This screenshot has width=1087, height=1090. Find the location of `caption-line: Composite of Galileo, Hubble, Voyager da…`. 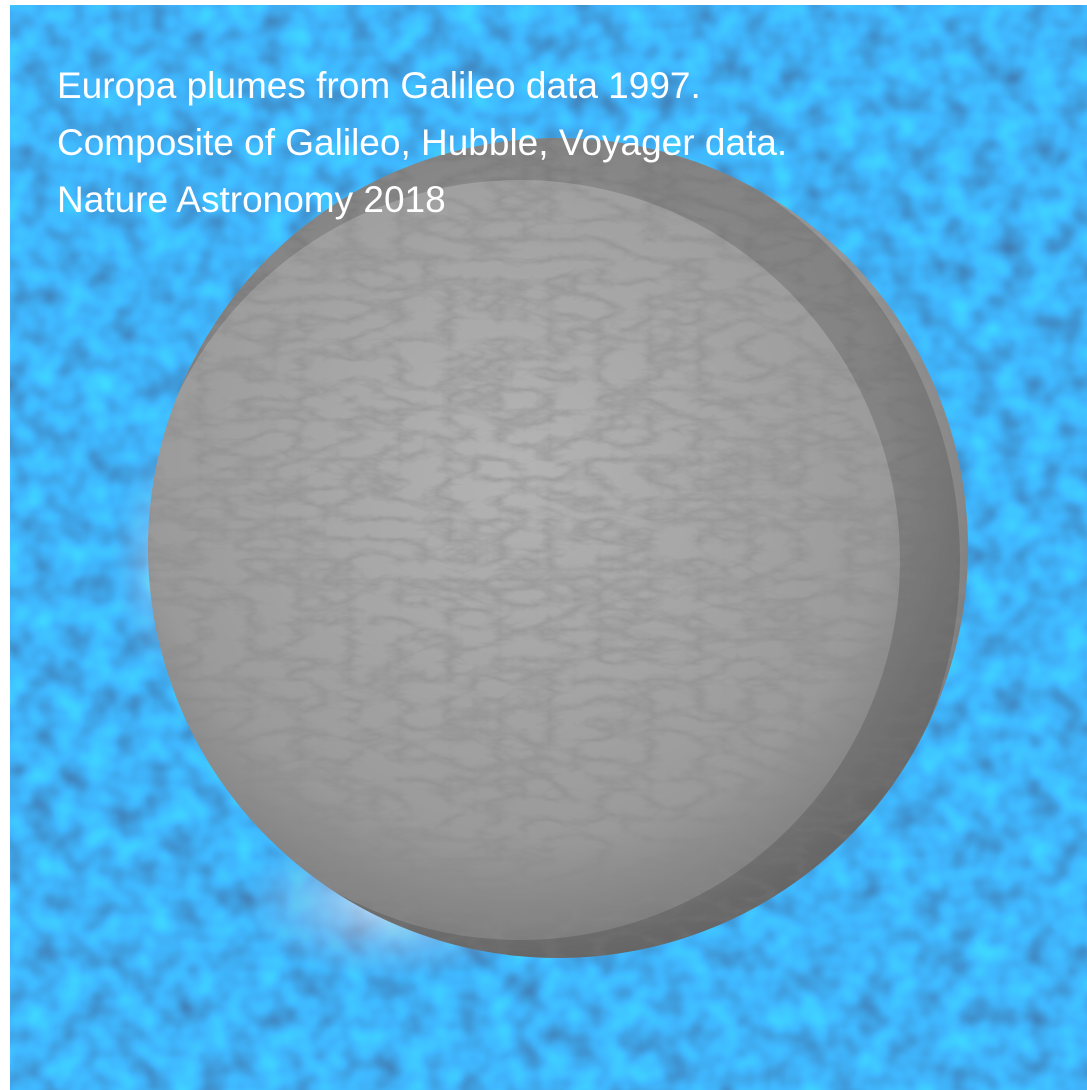

caption-line: Composite of Galileo, Hubble, Voyager da… is located at coordinates (422, 142).